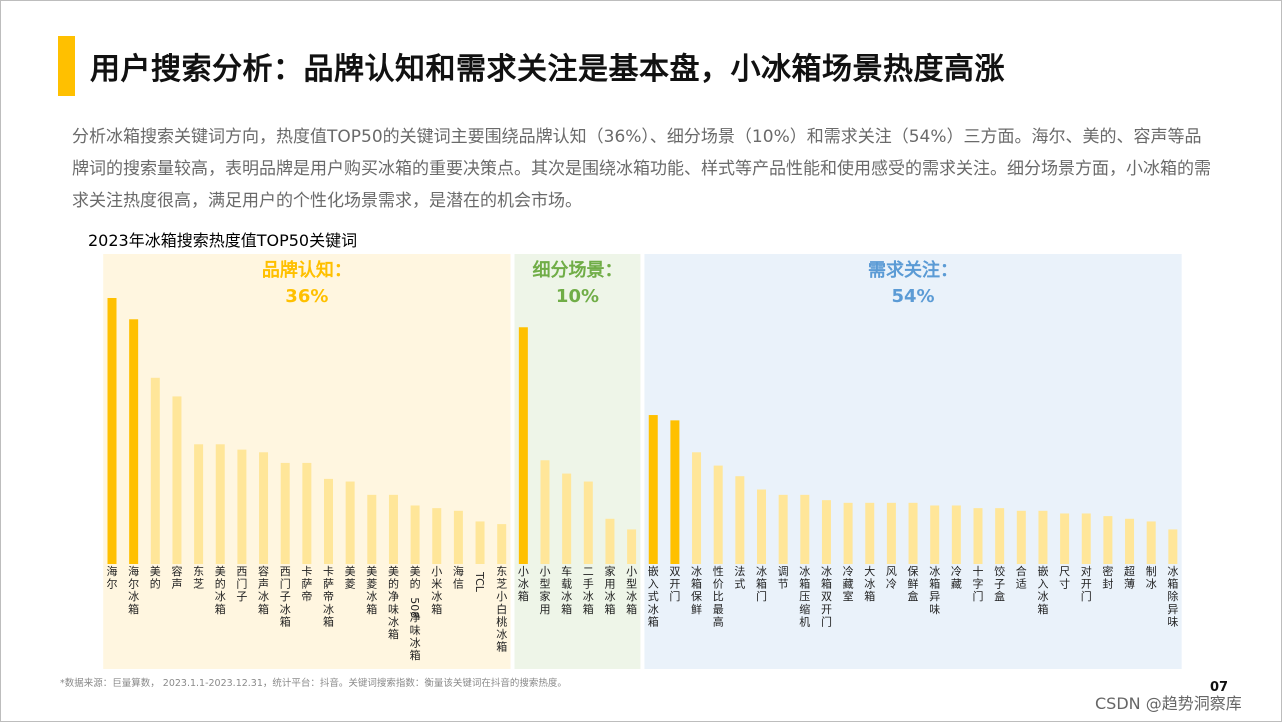 The width and height of the screenshot is (1282, 722). Describe the element at coordinates (566, 590) in the screenshot. I see `category-label: 车载冰箱` at that location.